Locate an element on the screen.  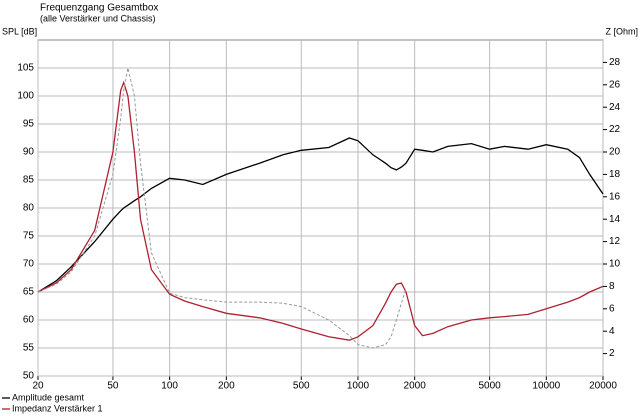
y-tick-label: 100 is located at coordinates (25, 96).